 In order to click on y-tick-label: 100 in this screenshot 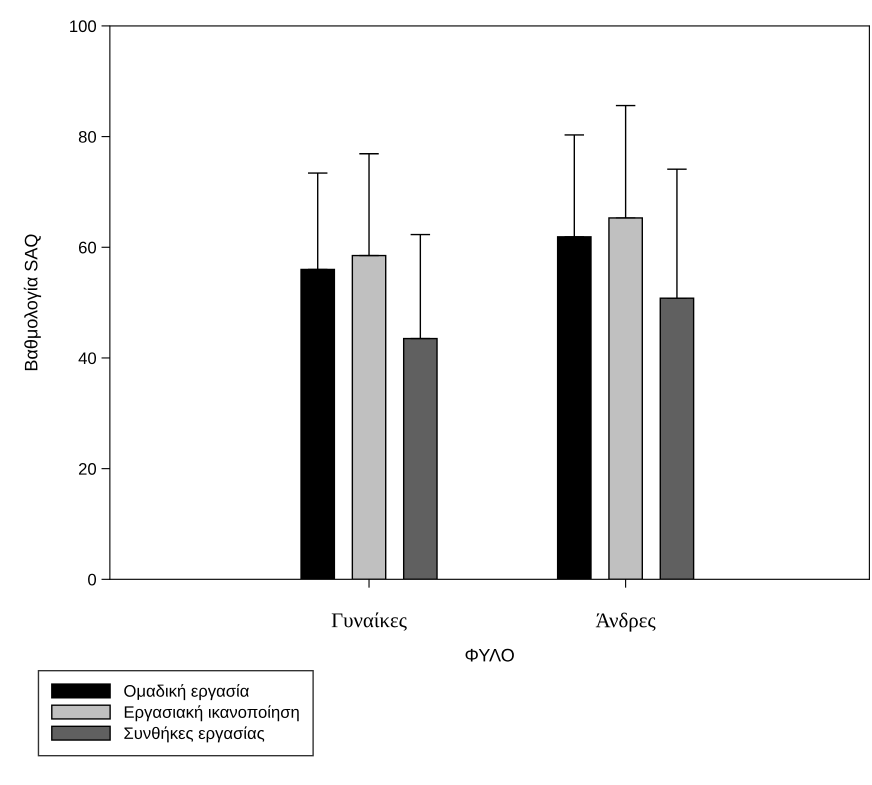, I will do `click(83, 26)`.